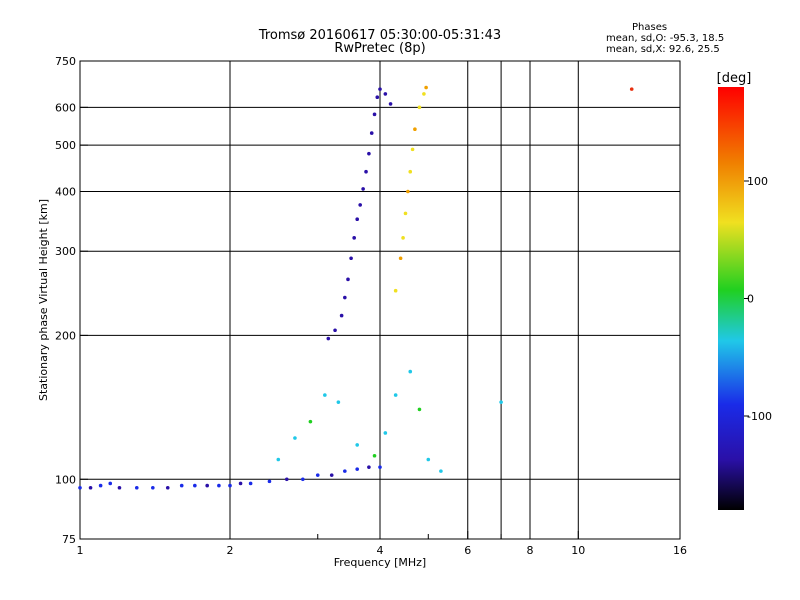 This screenshot has height=600, width=800. I want to click on y-axis: 75 100 200 300 400 500 600 750, so click(71, 300).